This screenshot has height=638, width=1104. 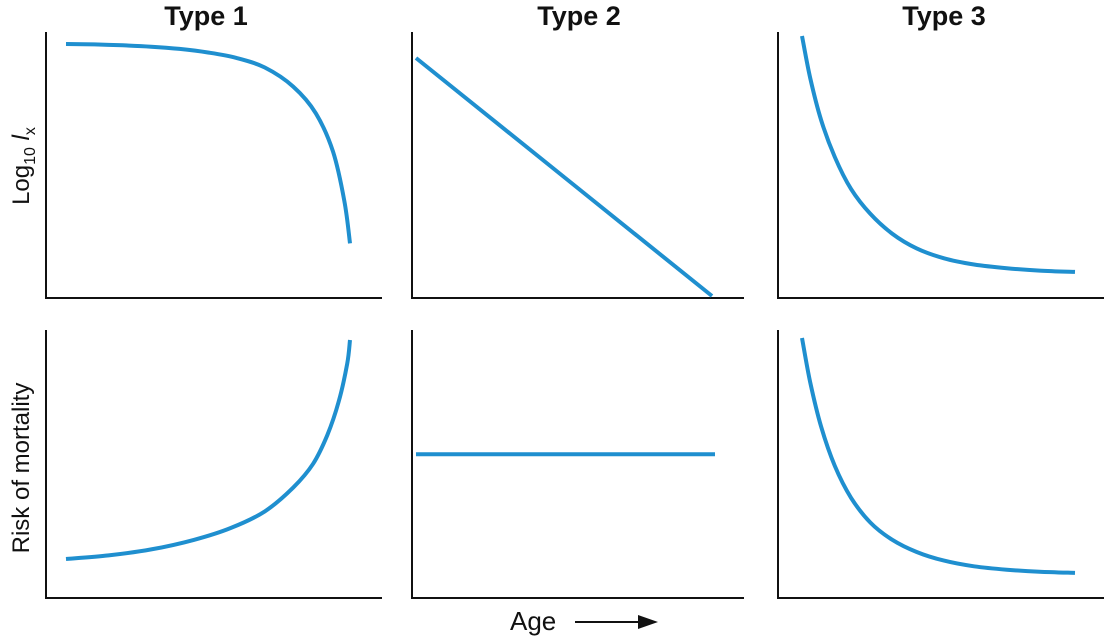 I want to click on panel-6-axes, so click(x=940, y=464).